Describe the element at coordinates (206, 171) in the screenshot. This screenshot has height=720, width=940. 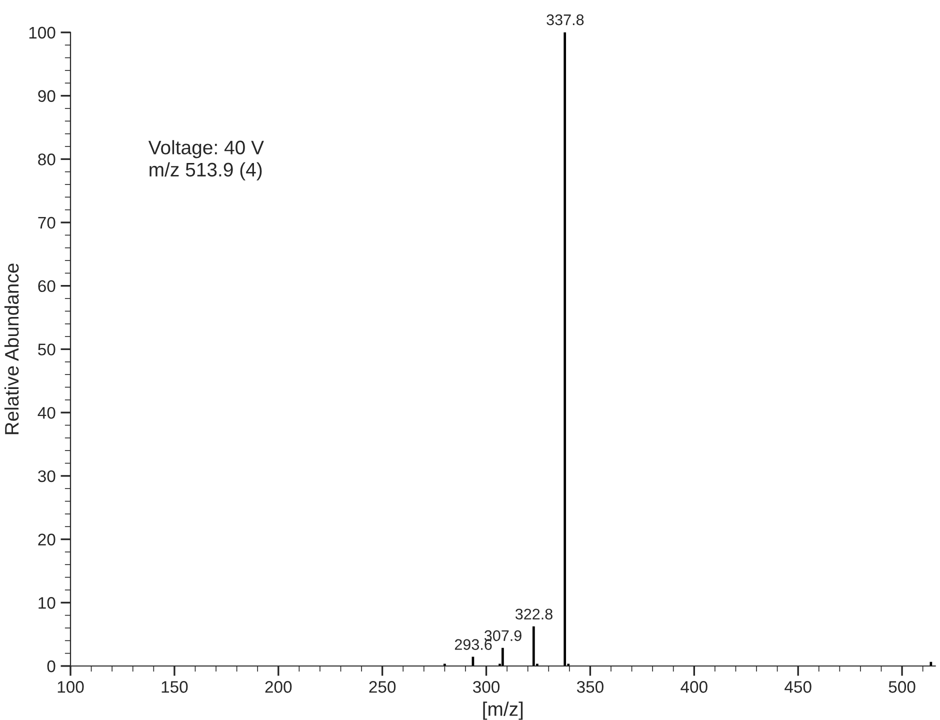
I see `annotation: m/z 513.9 (4)` at that location.